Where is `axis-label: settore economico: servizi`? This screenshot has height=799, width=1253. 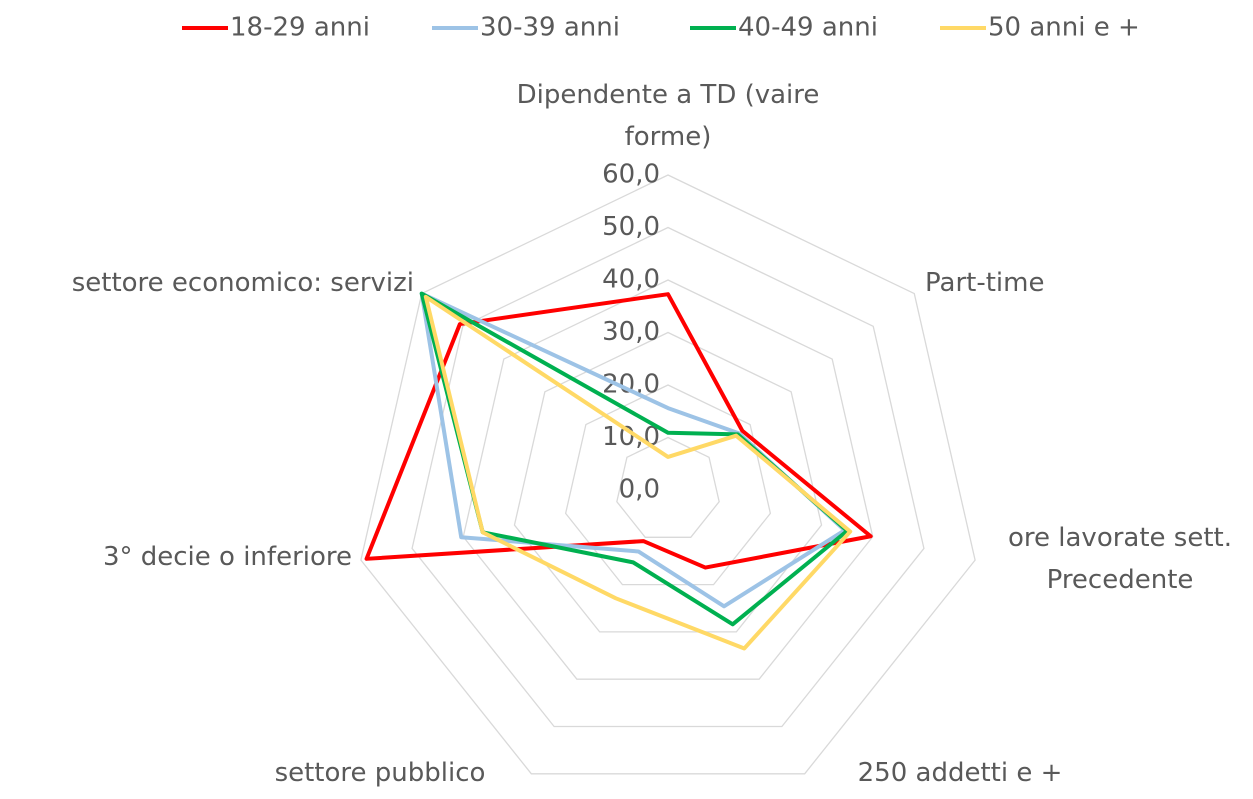 axis-label: settore economico: servizi is located at coordinates (242, 283).